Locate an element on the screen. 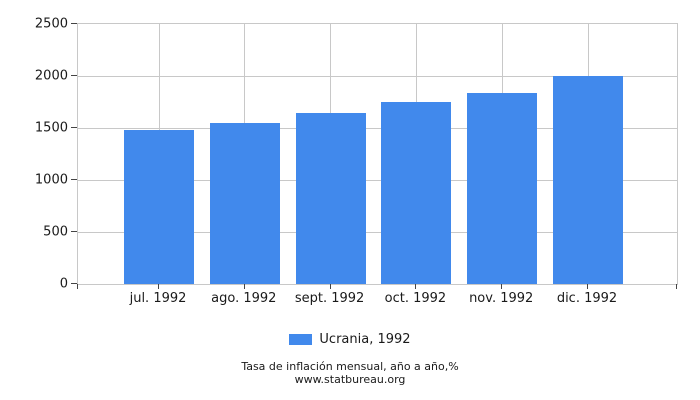  bar-dic-1992 is located at coordinates (588, 180).